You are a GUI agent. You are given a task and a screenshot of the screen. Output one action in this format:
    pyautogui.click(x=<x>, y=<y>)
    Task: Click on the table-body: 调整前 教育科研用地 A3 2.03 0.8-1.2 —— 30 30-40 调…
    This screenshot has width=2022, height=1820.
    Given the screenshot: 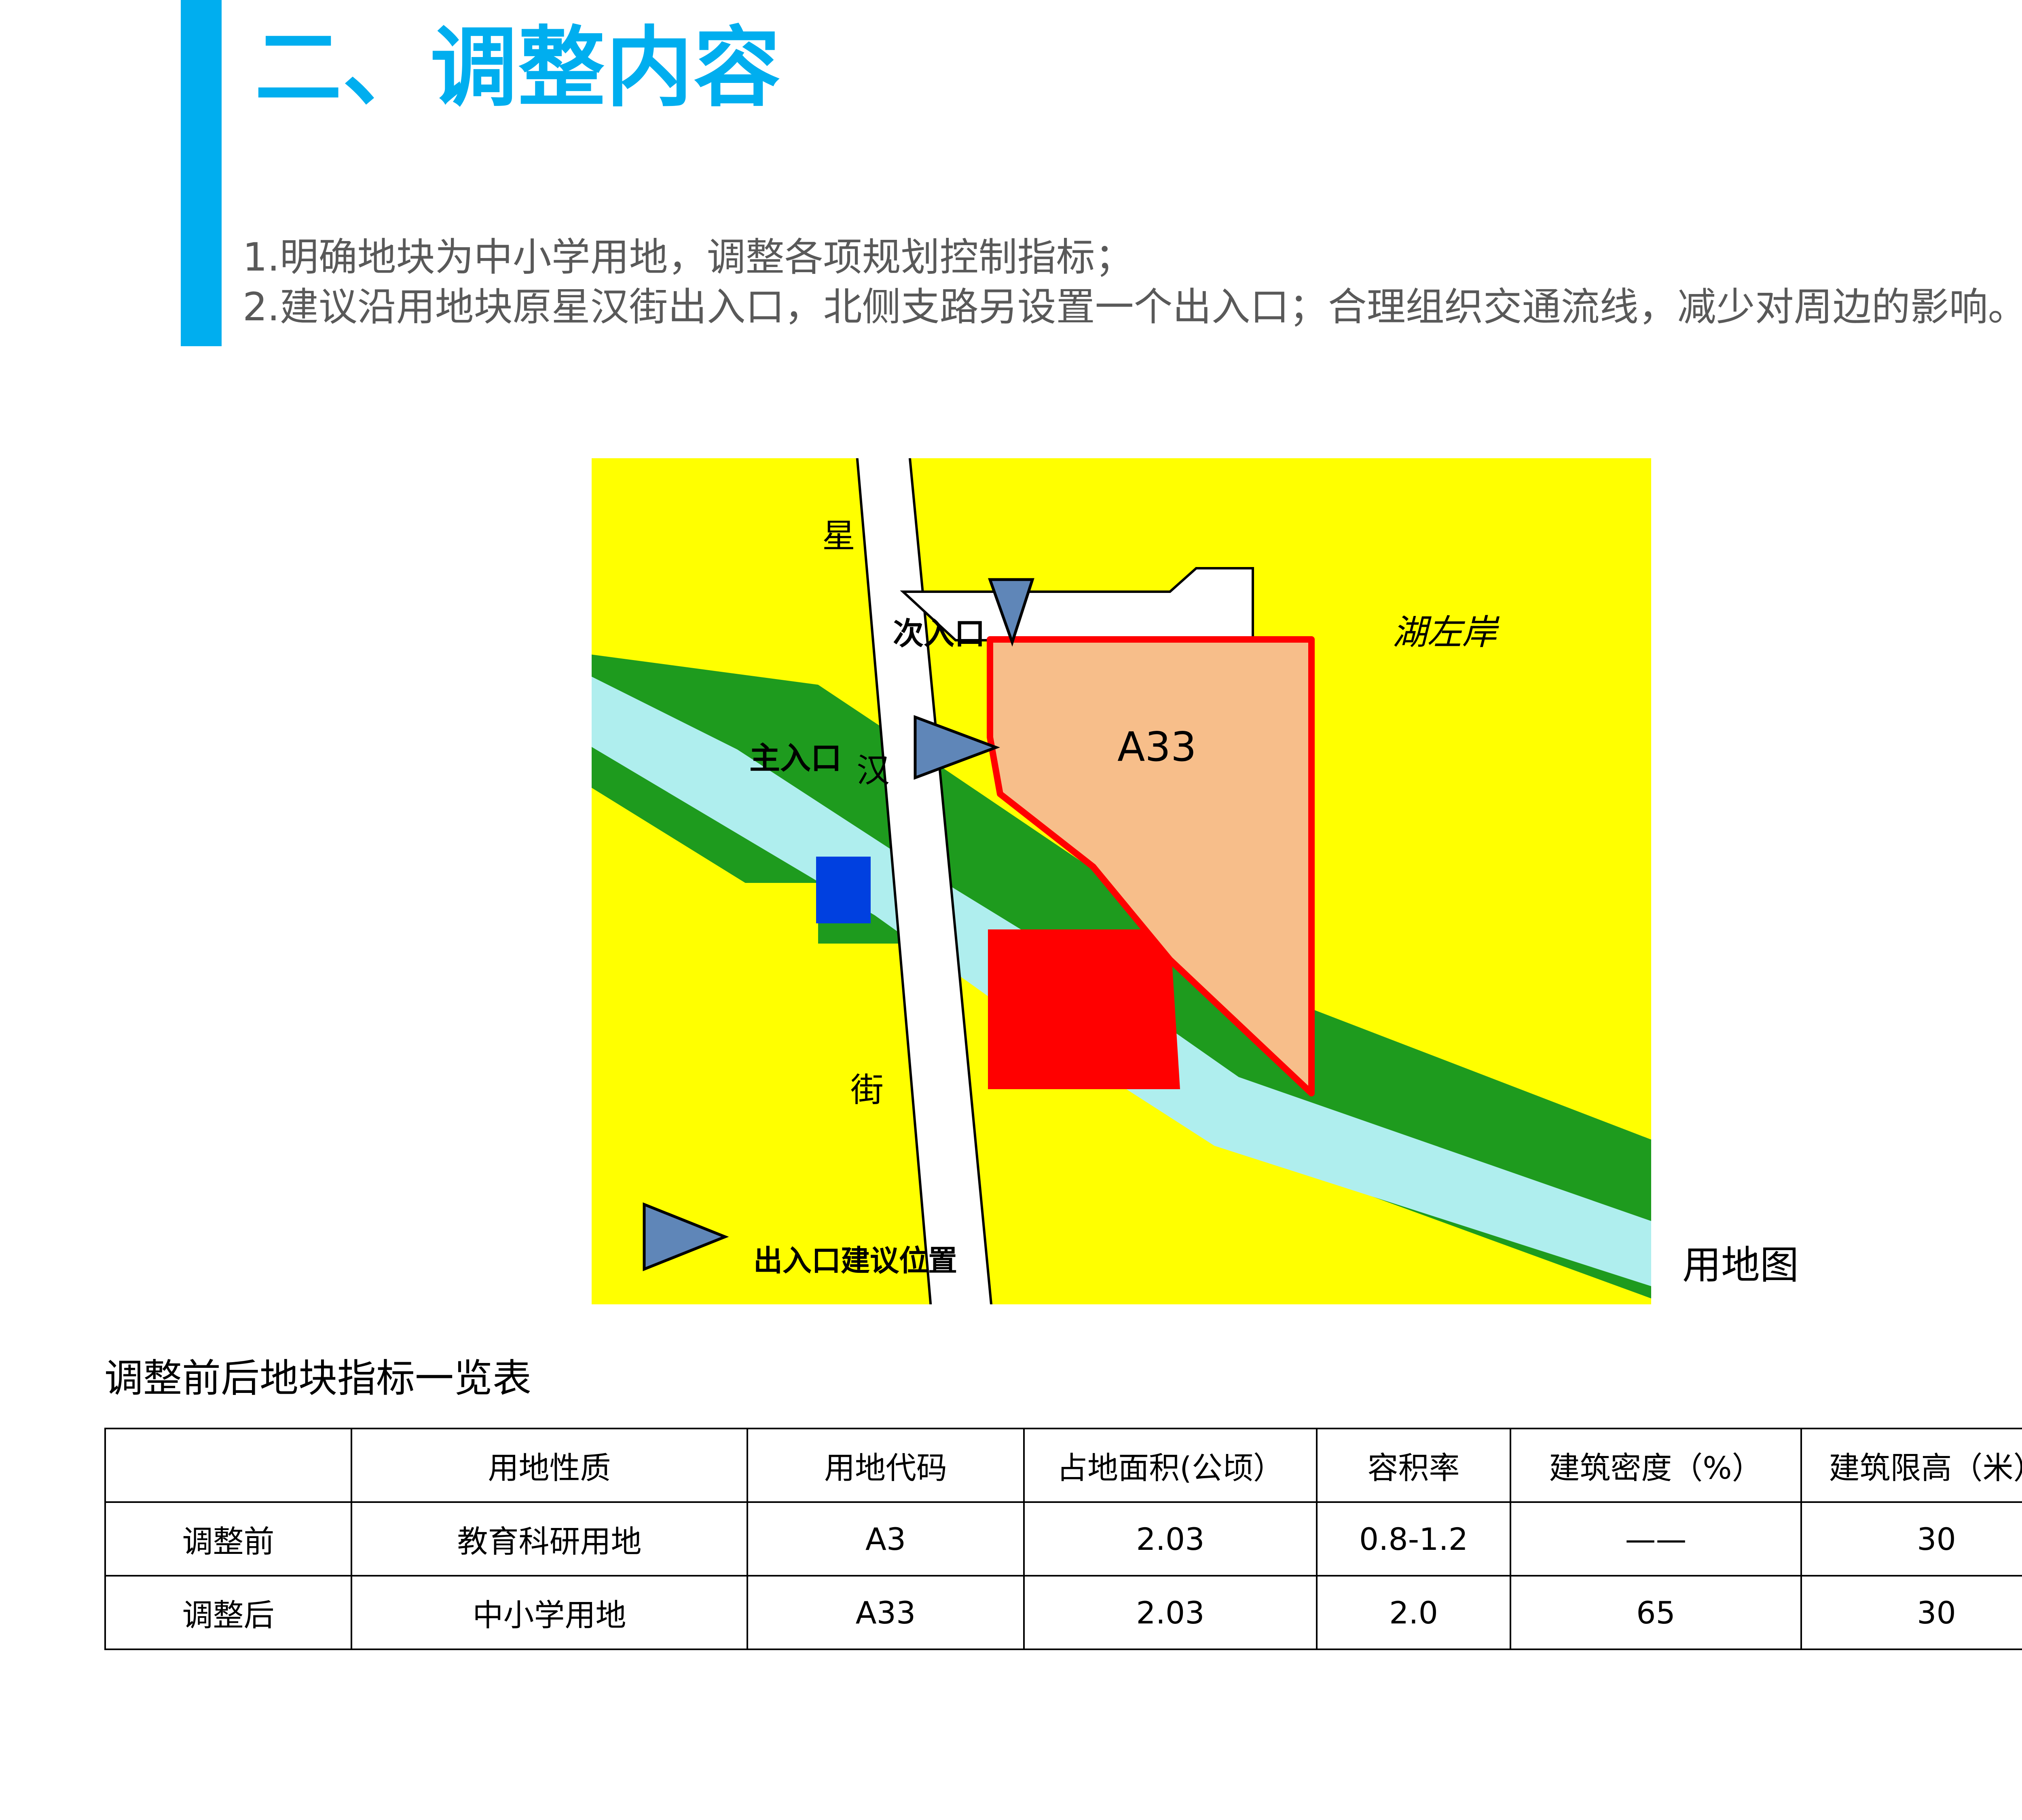 What is the action you would take?
    pyautogui.click(x=1063, y=1575)
    